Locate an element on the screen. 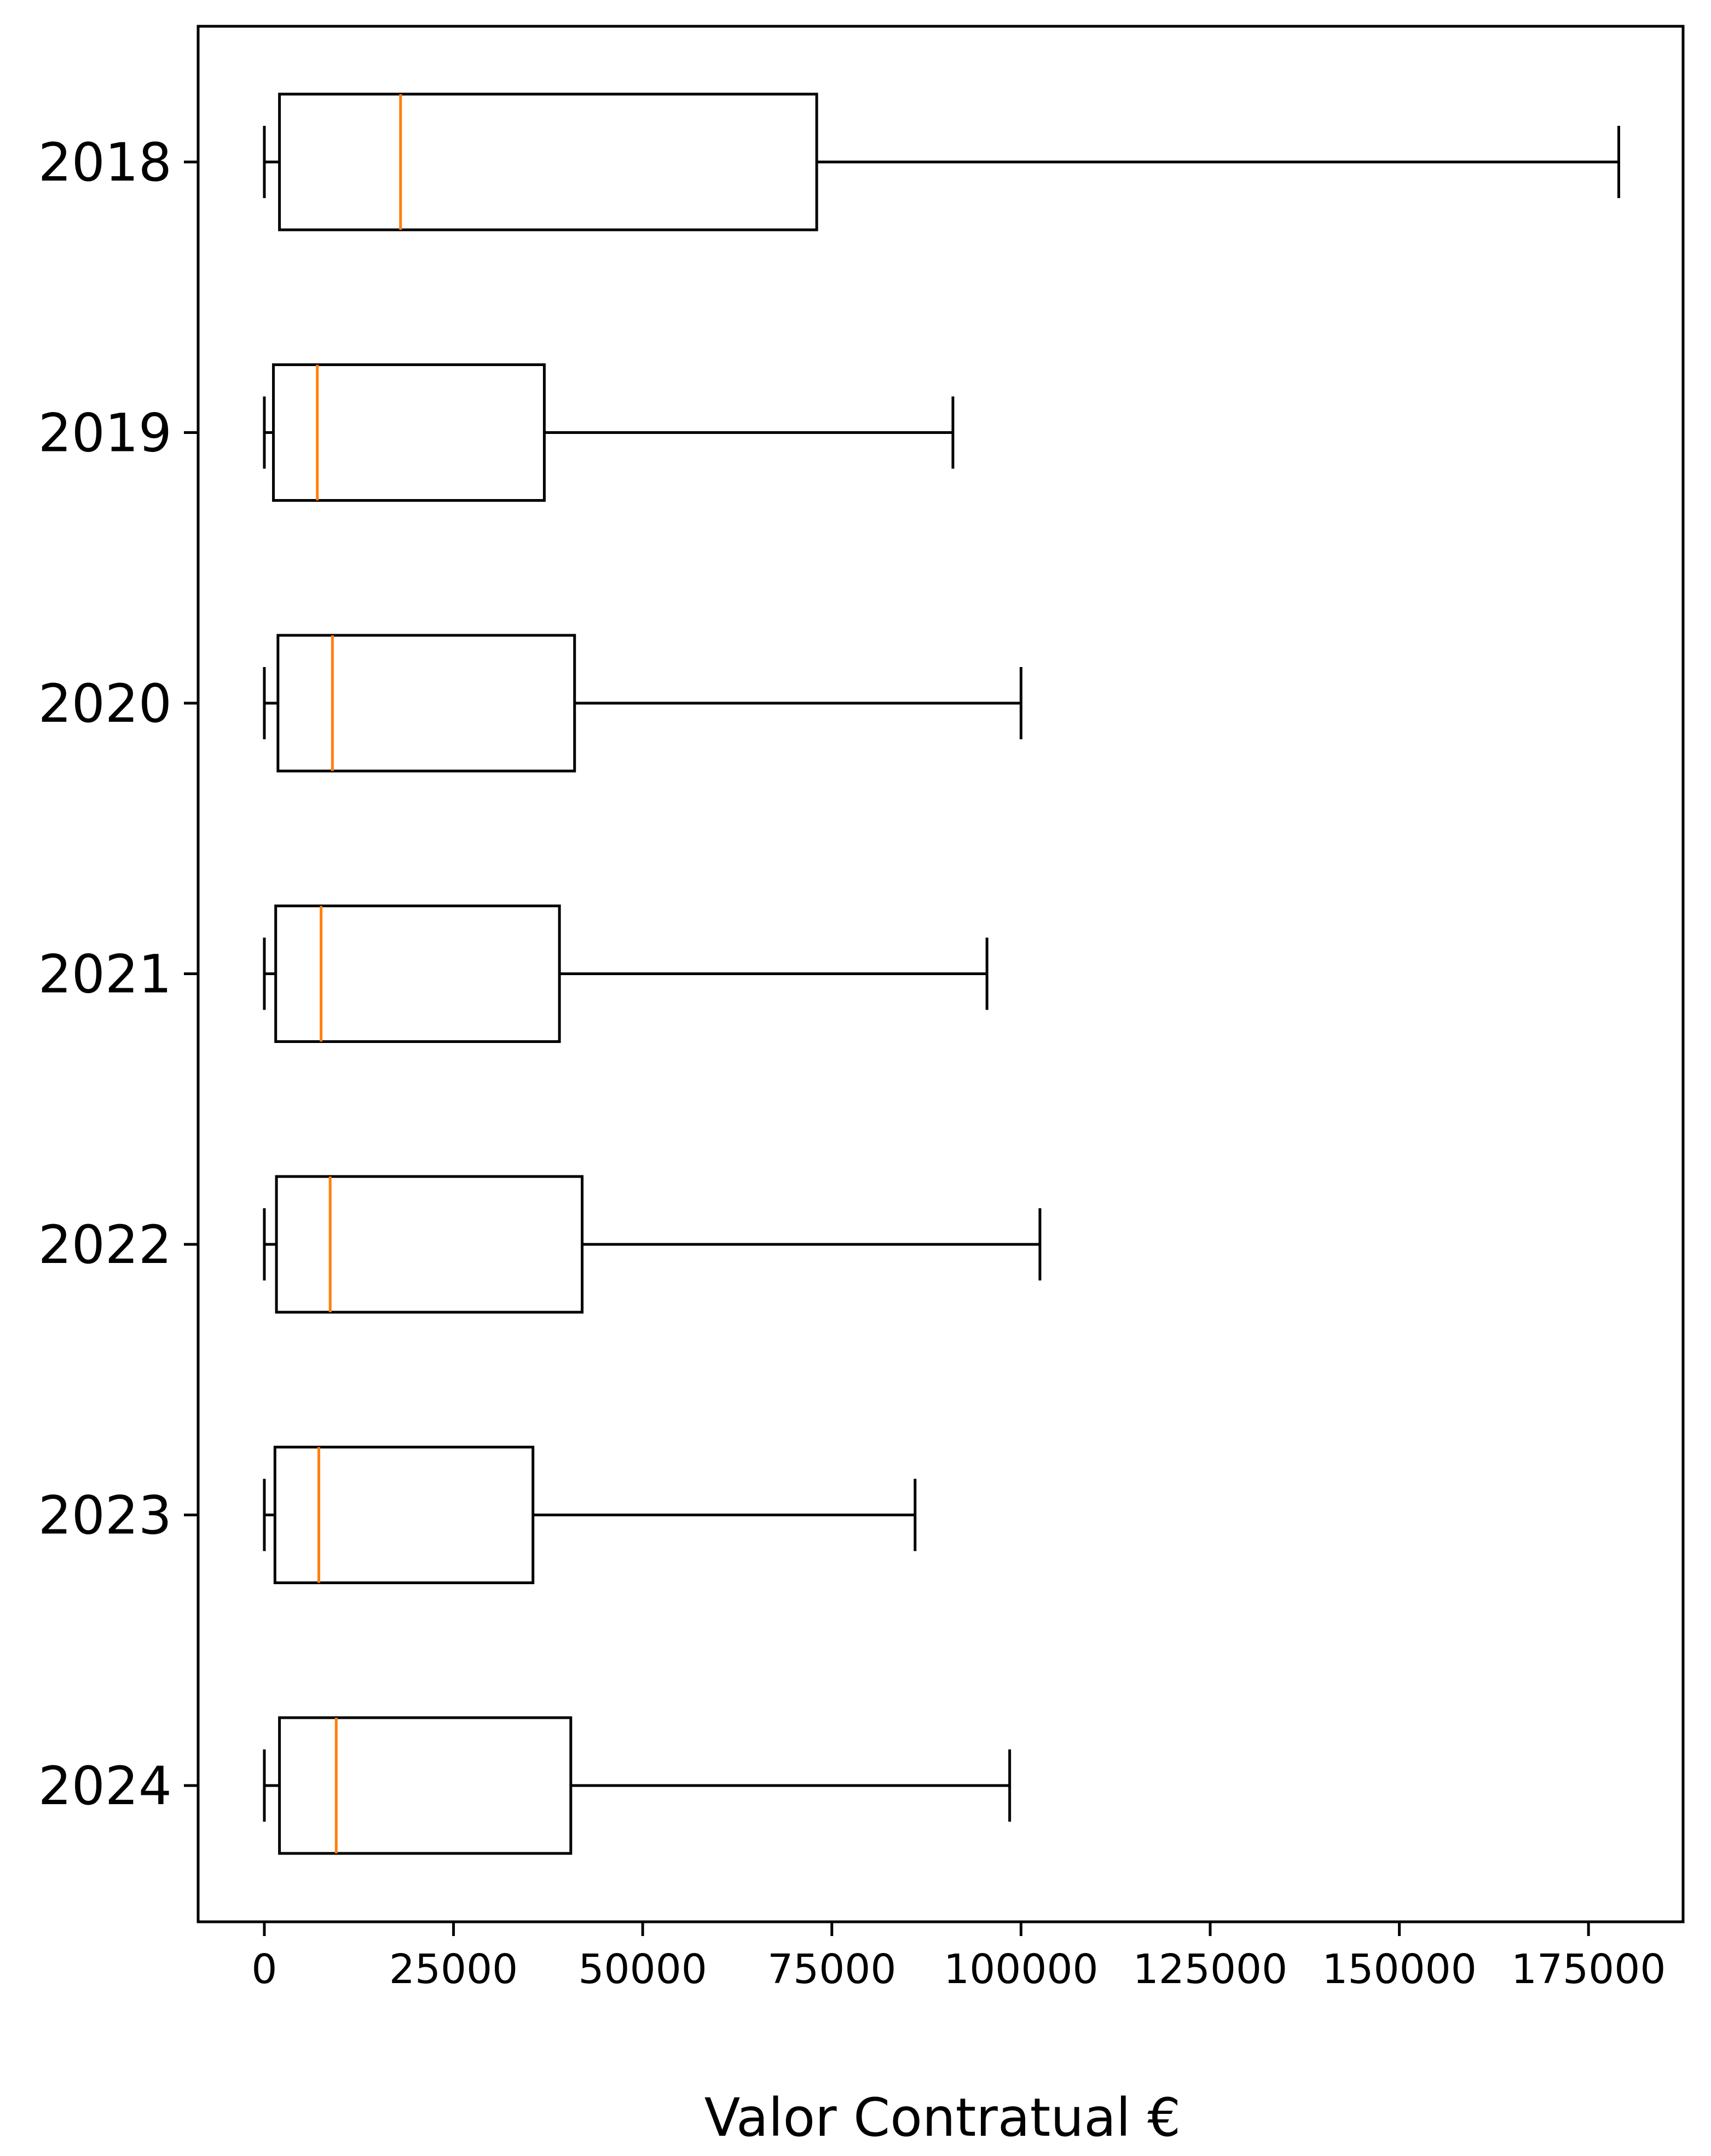 Image resolution: width=1711 pixels, height=2156 pixels. x-axis-title: Valor Contratual € is located at coordinates (942, 2117).